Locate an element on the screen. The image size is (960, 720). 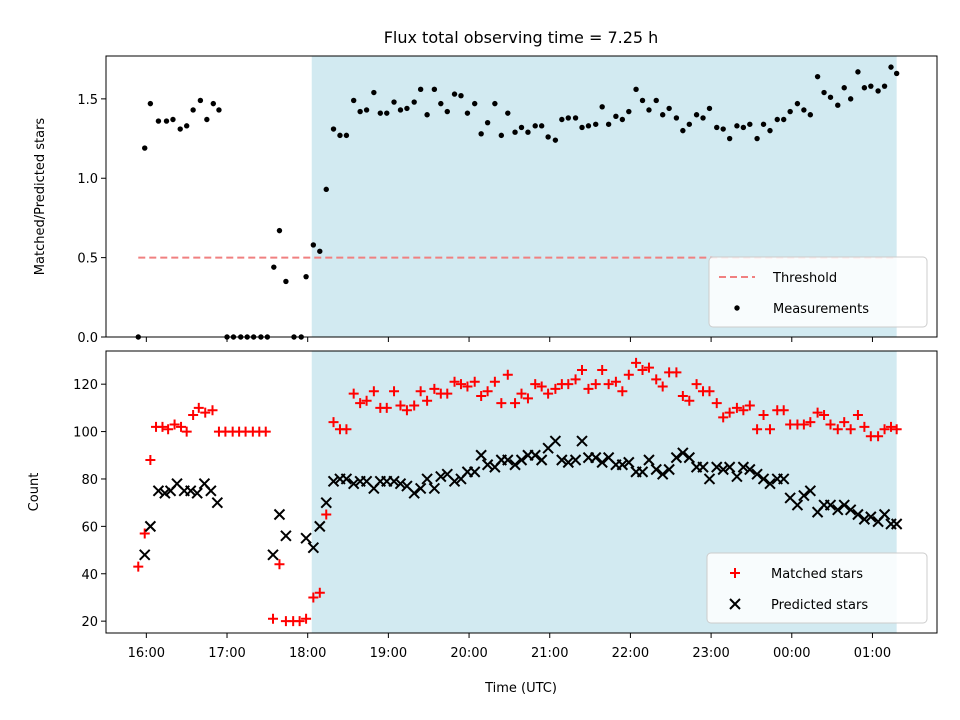
y-tick-label: 120 is located at coordinates (85, 385).